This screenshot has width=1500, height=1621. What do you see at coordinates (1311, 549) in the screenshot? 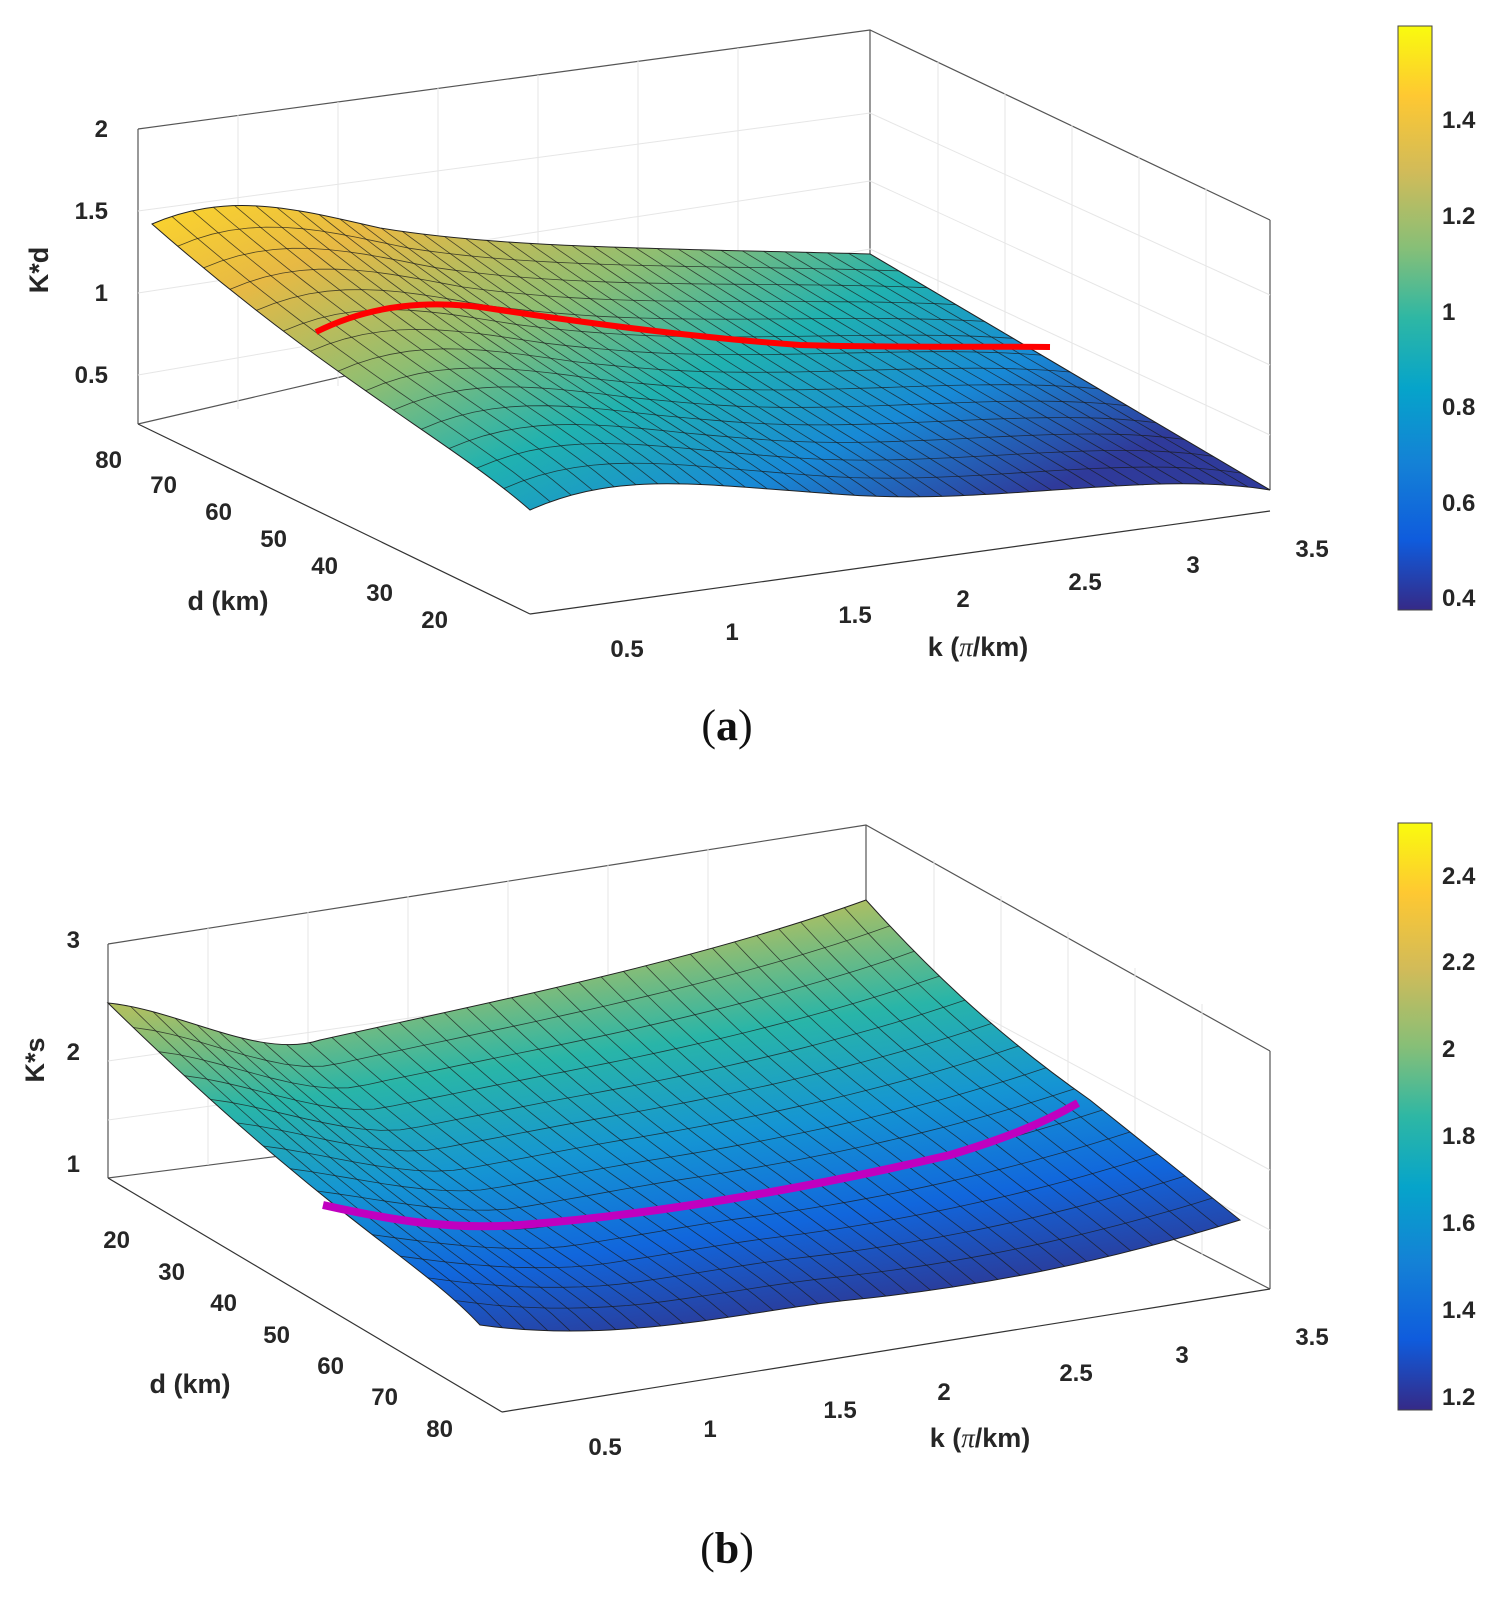
I see `x-tick-a-6: 3.5` at bounding box center [1311, 549].